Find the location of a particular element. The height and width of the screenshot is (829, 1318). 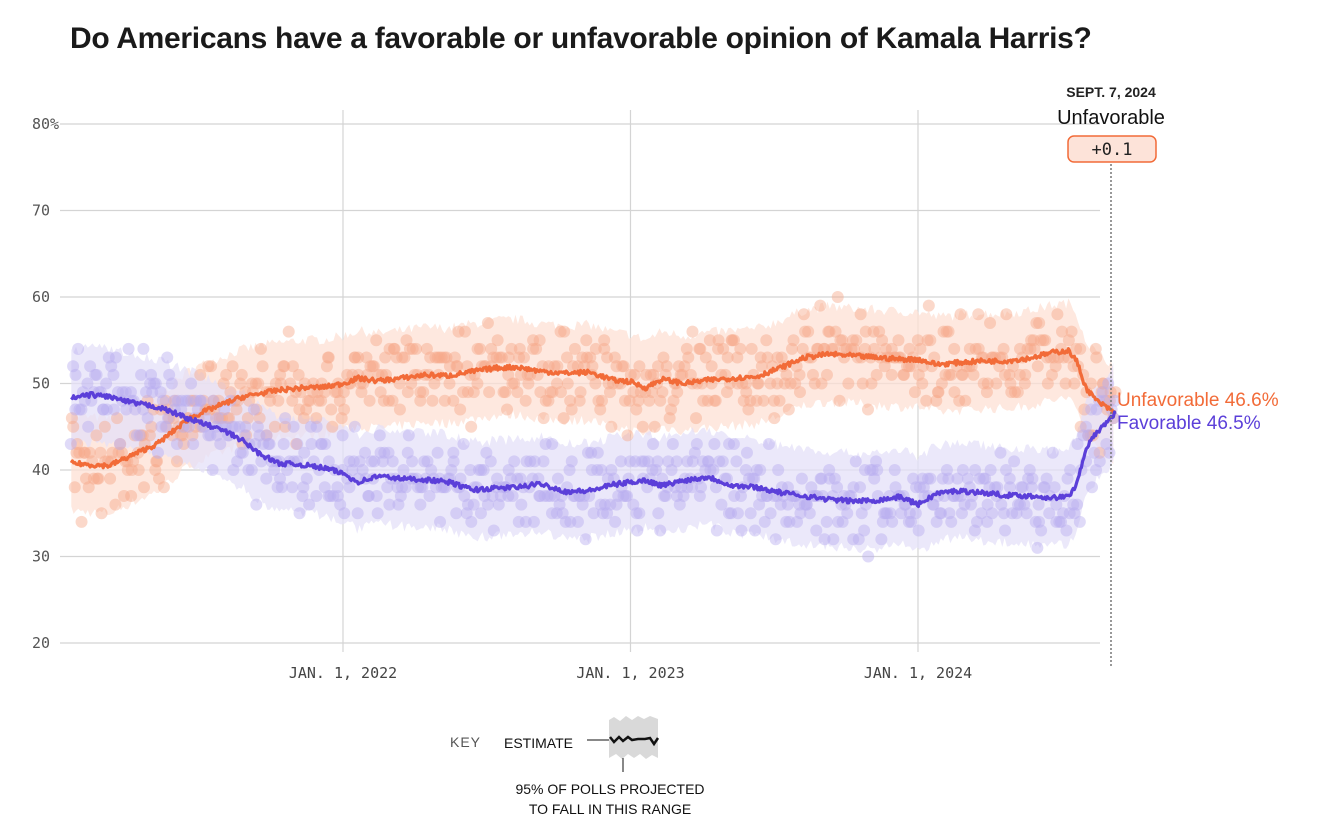

key-range-swatch is located at coordinates (633, 737).